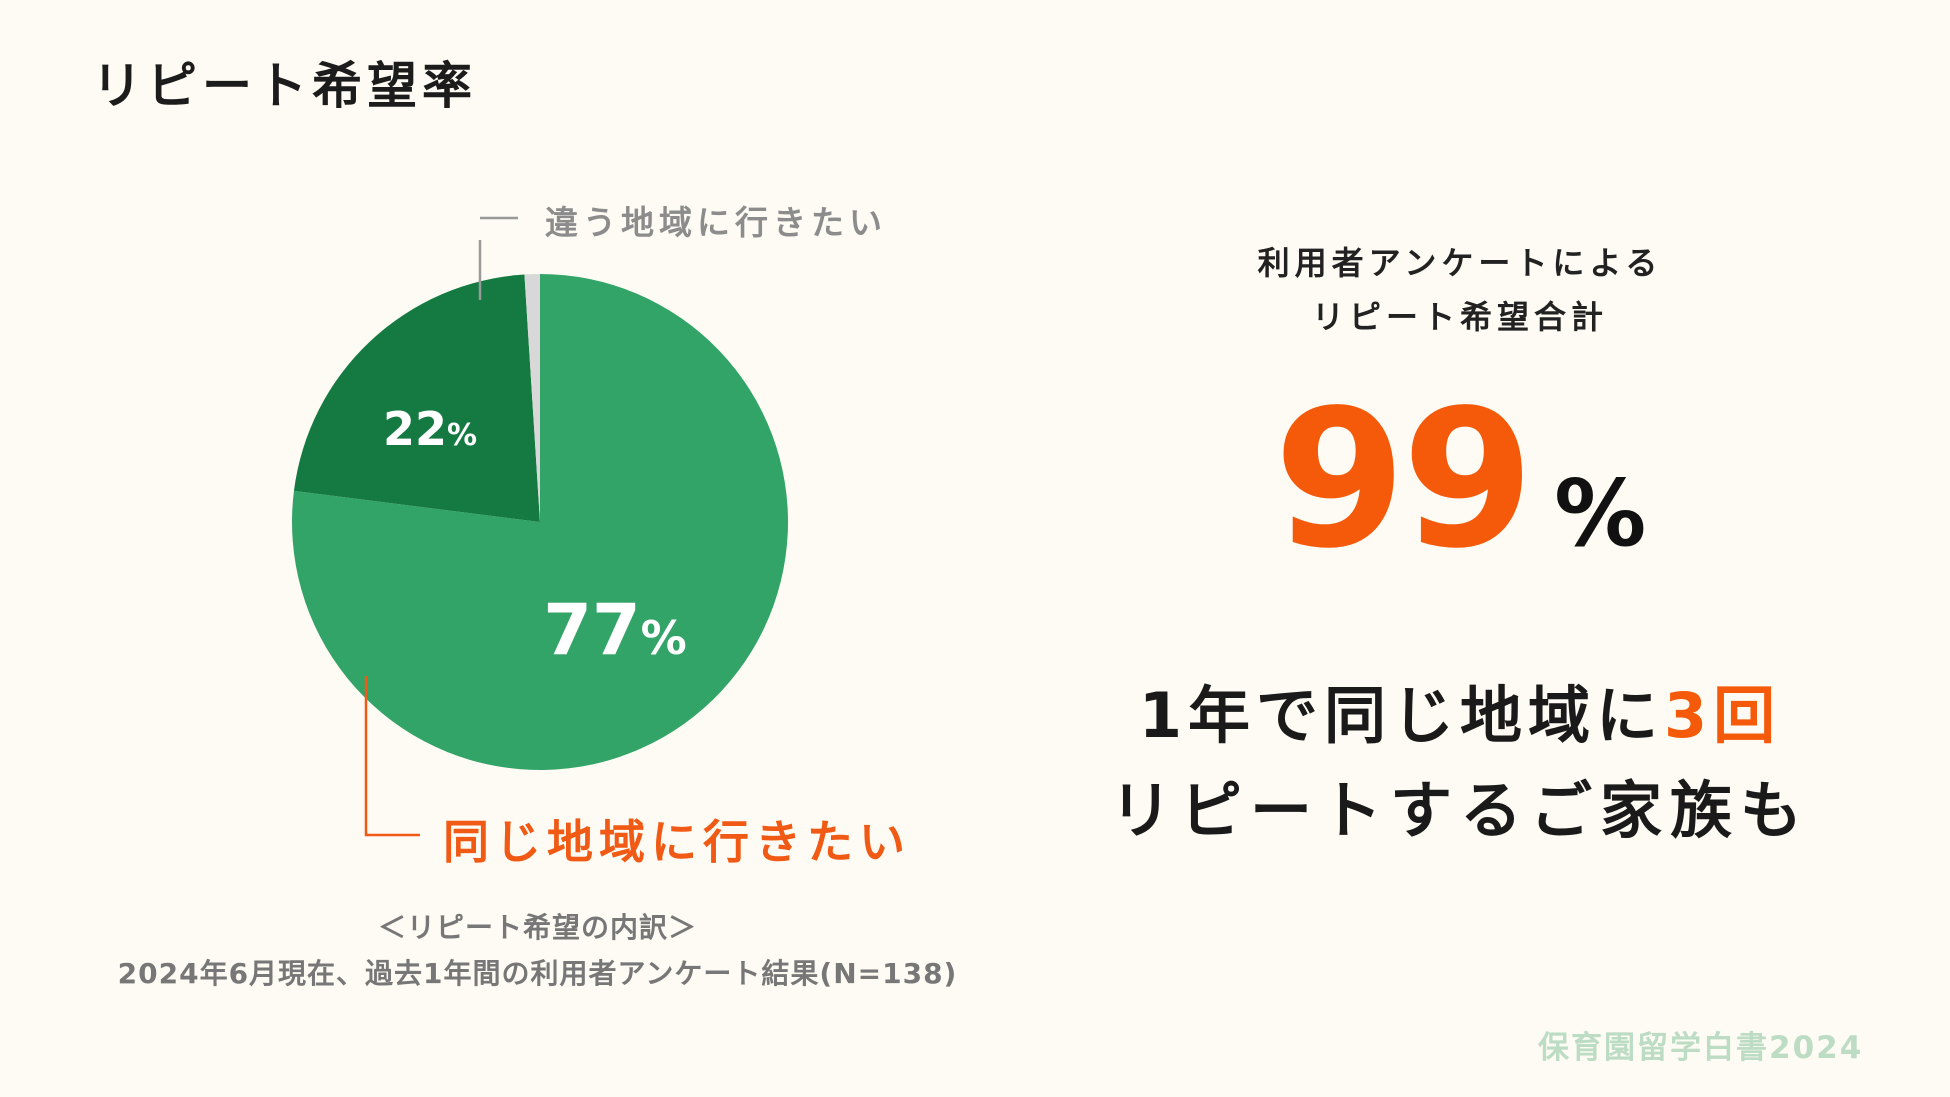 This screenshot has width=1950, height=1097. Describe the element at coordinates (677, 842) in the screenshot. I see `legend-label-same: 同じ地域に行きたい` at that location.